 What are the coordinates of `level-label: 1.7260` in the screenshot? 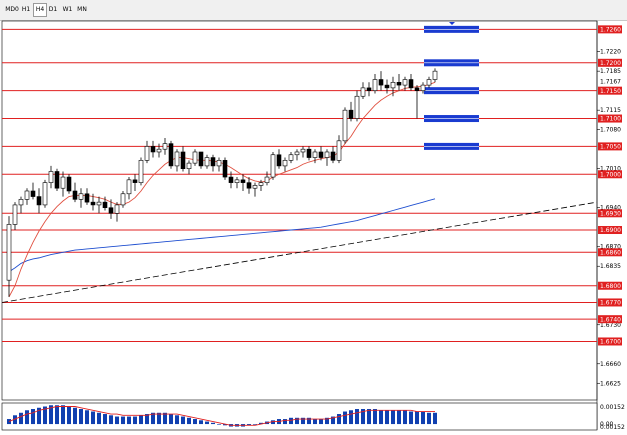 It's located at (610, 30).